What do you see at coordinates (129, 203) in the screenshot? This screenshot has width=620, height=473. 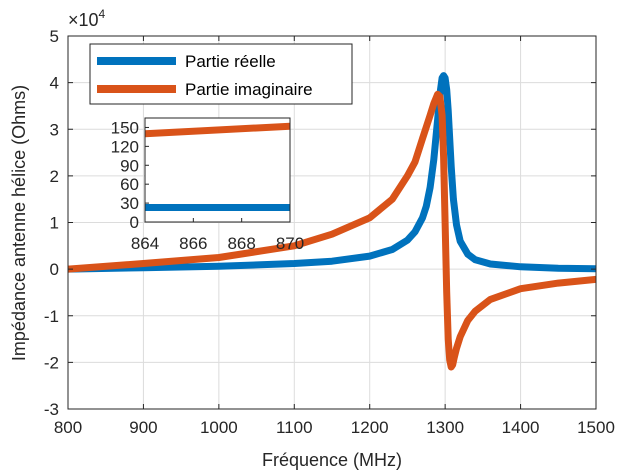 I see `inset-y-tick-label: 30` at bounding box center [129, 203].